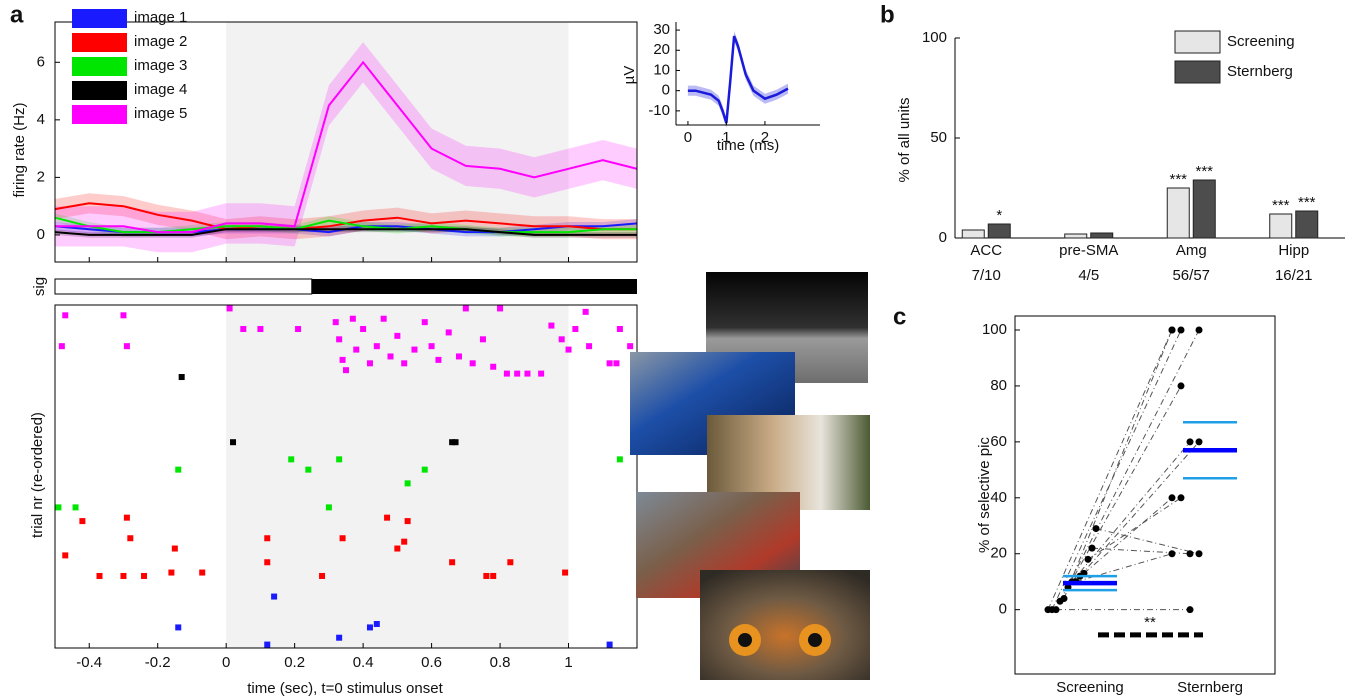 The width and height of the screenshot is (1360, 700). What do you see at coordinates (1210, 687) in the screenshot?
I see `category-label: Sternberg` at bounding box center [1210, 687].